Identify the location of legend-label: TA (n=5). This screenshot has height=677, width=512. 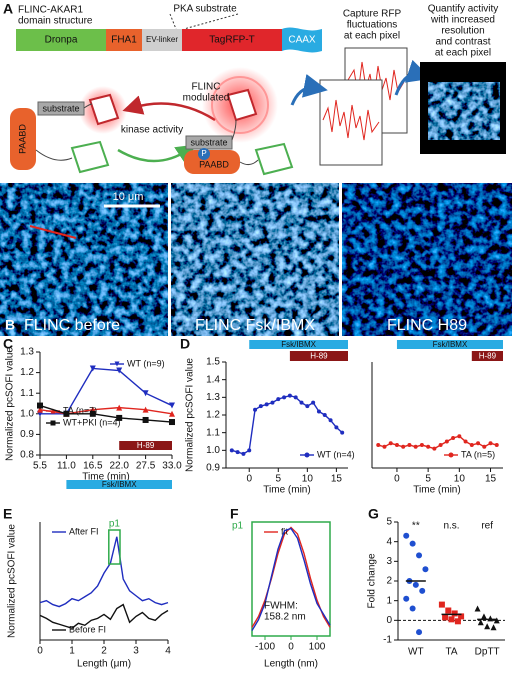
(478, 454).